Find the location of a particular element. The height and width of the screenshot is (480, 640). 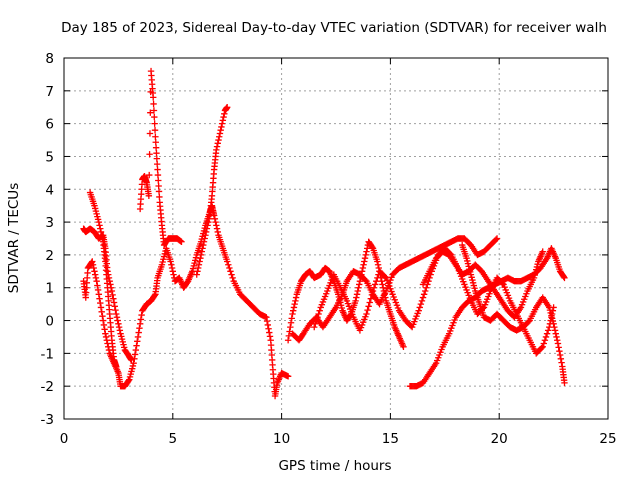

x-tick-label: 15 is located at coordinates (390, 439).